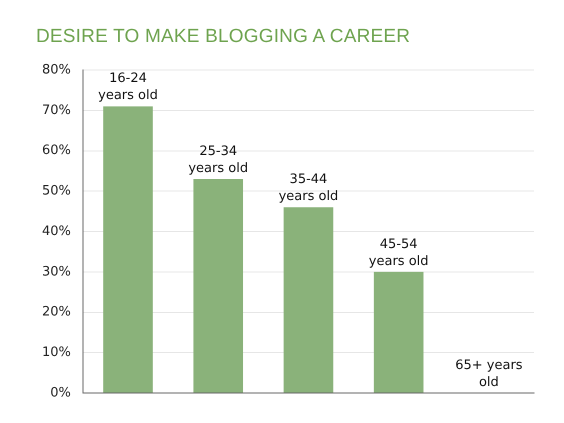 Image resolution: width=564 pixels, height=423 pixels. Describe the element at coordinates (398, 252) in the screenshot. I see `x-tick-label: 45-54 years old` at that location.